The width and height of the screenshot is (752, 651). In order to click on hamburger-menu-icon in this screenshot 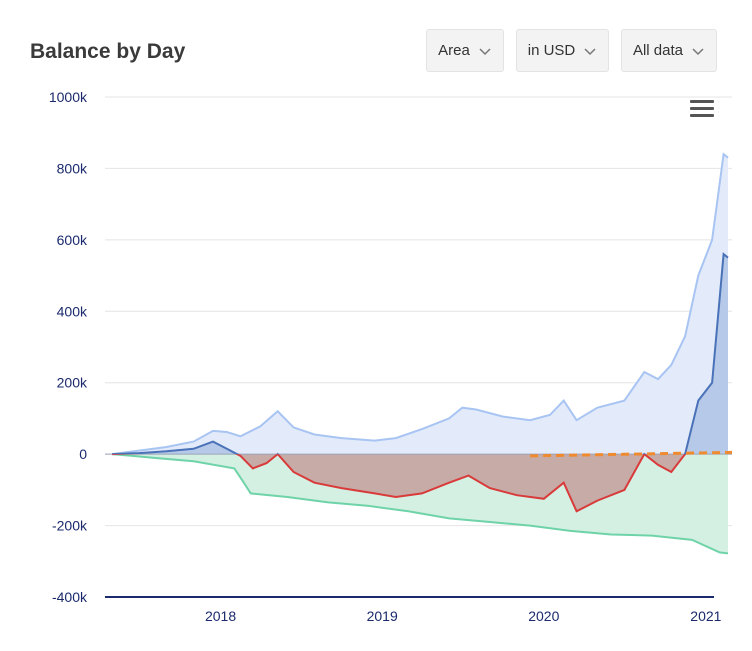, I will do `click(702, 110)`.